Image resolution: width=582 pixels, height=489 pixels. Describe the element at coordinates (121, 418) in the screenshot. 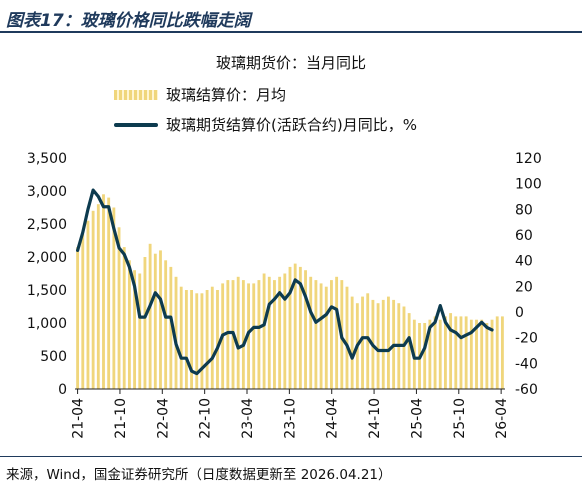

I see `x-tick-label: 21-10` at that location.